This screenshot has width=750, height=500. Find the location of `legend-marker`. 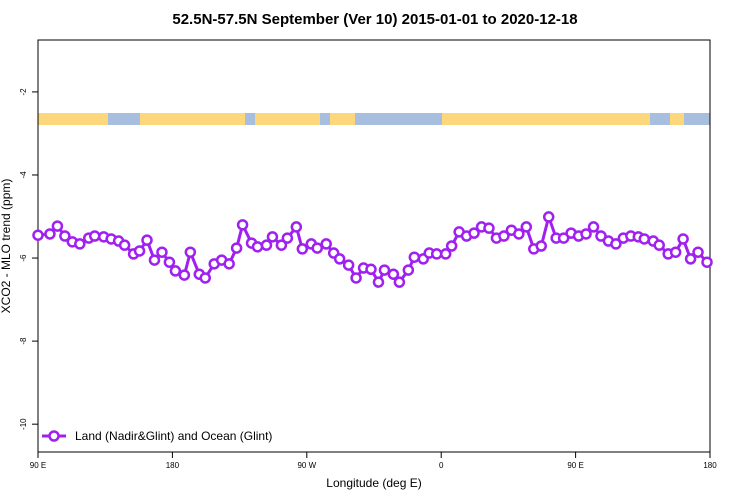

legend-marker is located at coordinates (54, 436).